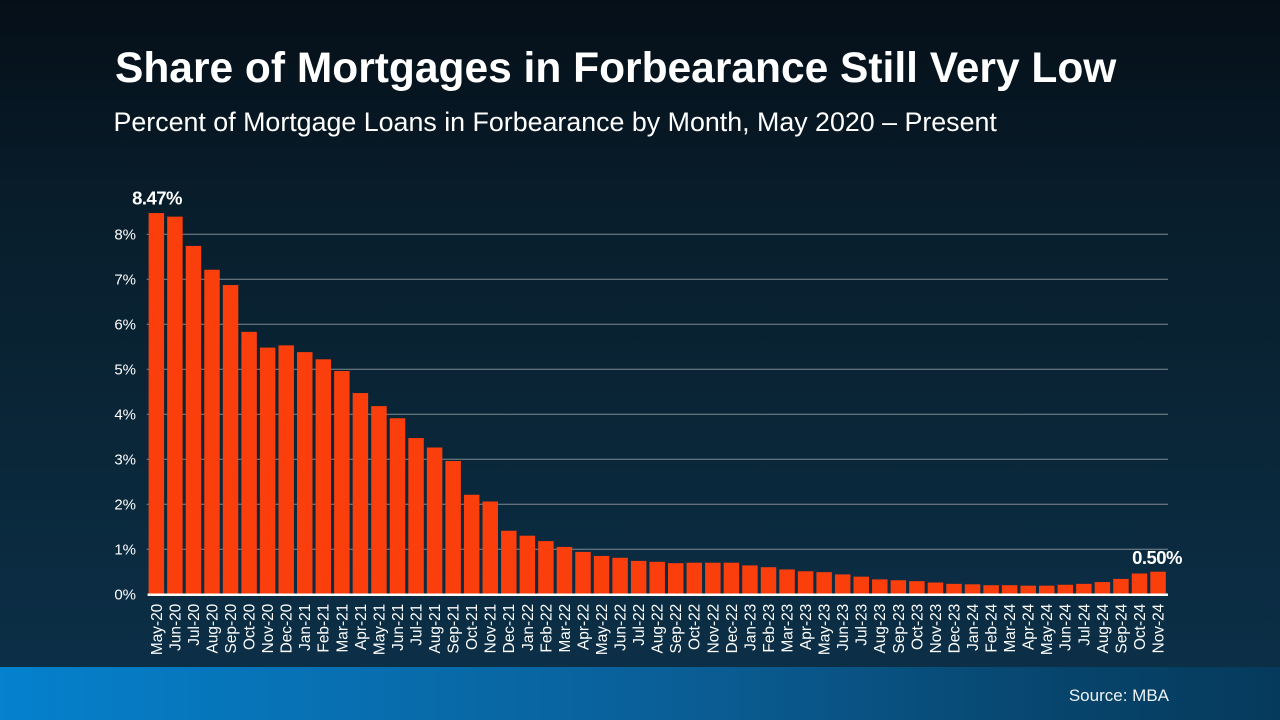 This screenshot has width=1280, height=720. I want to click on svg-text: Aug-21, so click(435, 629).